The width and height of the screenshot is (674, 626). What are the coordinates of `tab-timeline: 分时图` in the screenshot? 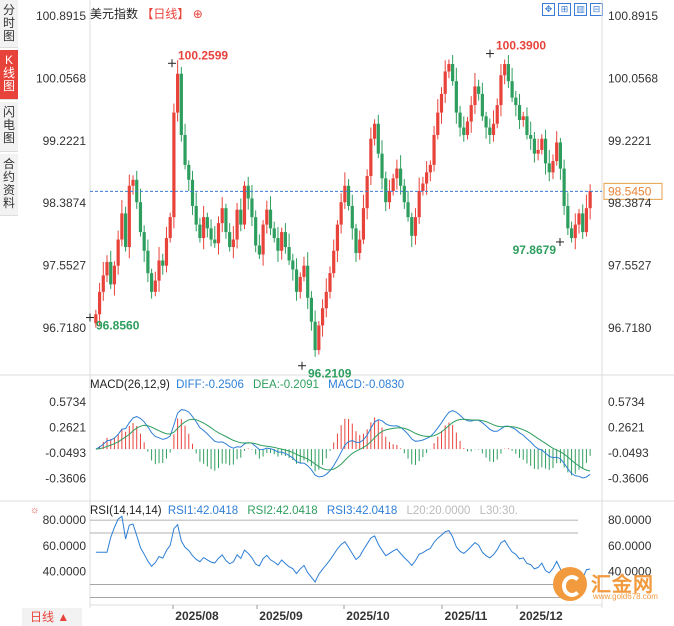 It's located at (9, 24).